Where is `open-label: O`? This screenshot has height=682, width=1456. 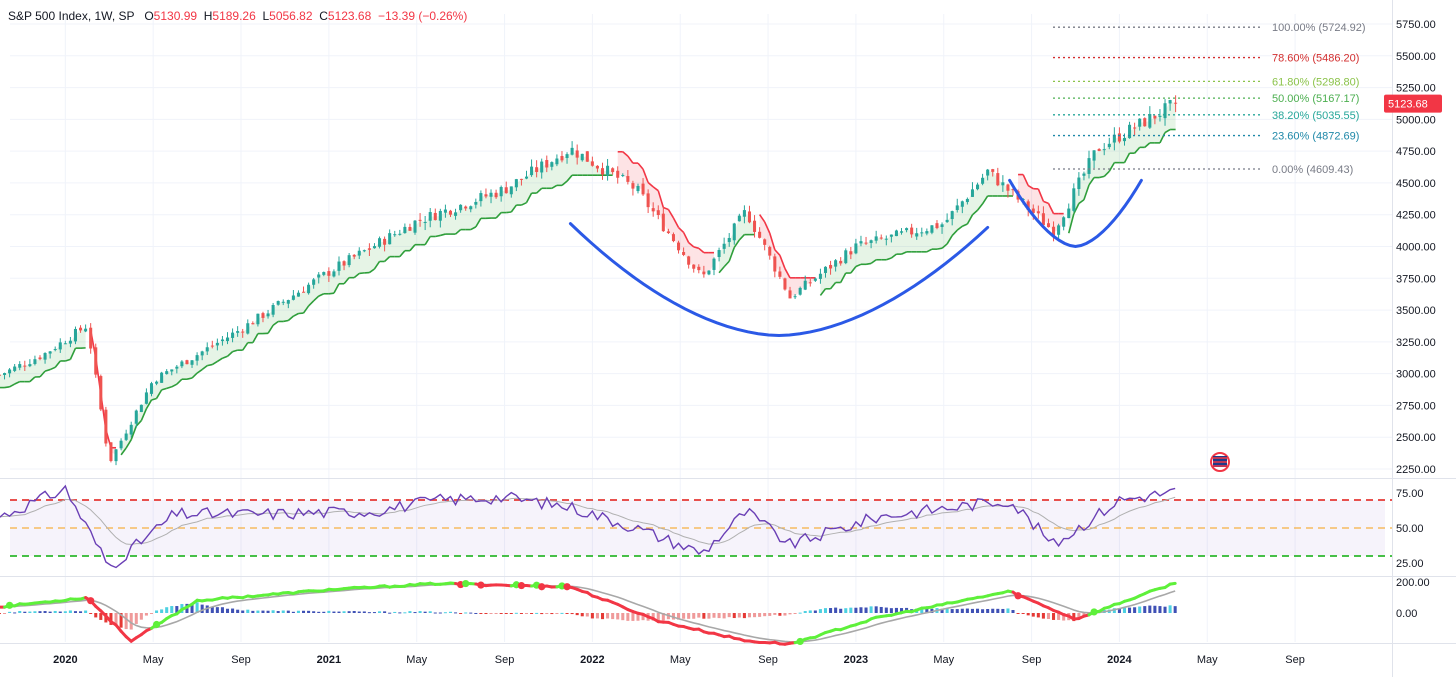
open-label: O is located at coordinates (148, 16).